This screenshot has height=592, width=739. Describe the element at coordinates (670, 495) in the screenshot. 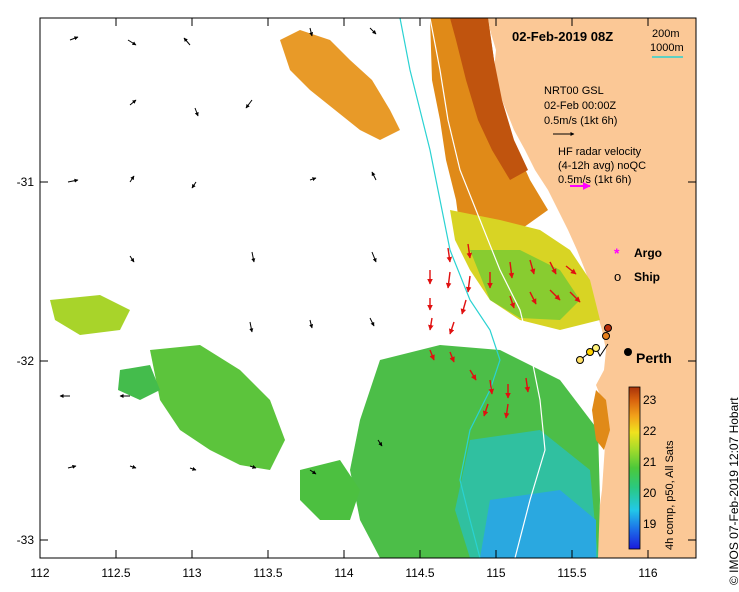

I see `colorbar-caption: 4h comp, p50, All Sats` at that location.